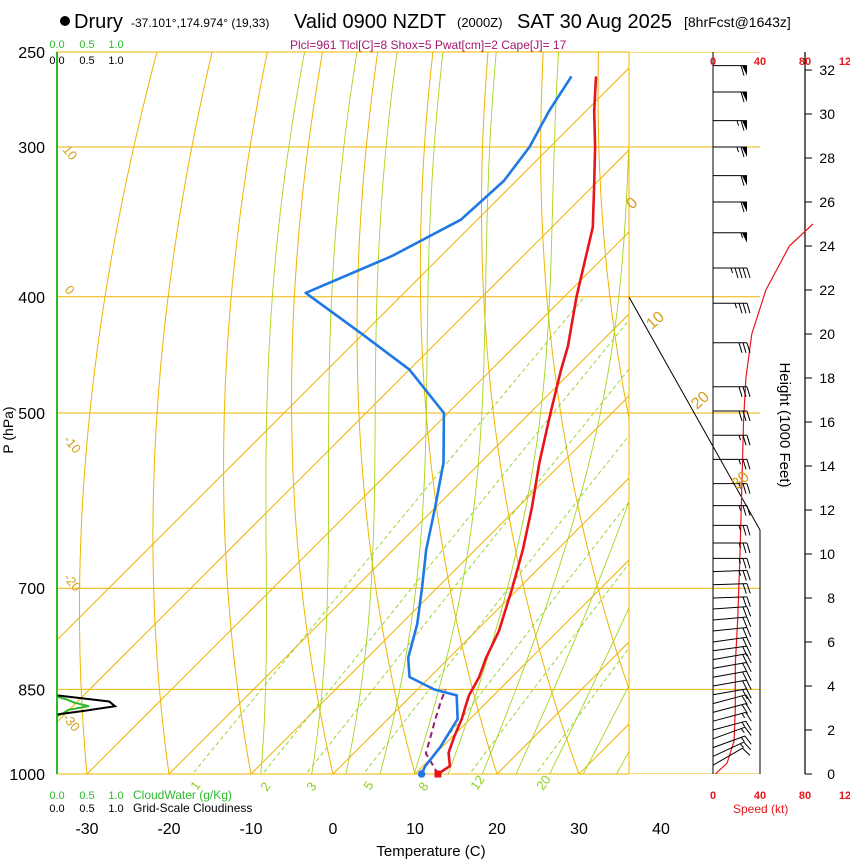 Image resolution: width=850 pixels, height=865 pixels. What do you see at coordinates (31, 690) in the screenshot?
I see `pressure-tick-label: 850` at bounding box center [31, 690].